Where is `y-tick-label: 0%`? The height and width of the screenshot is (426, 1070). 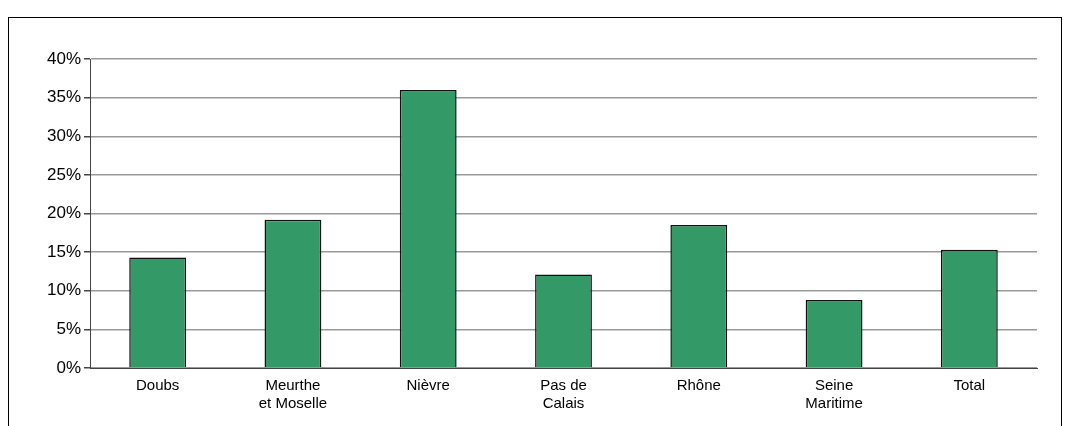
y-tick-label: 0% is located at coordinates (68, 367).